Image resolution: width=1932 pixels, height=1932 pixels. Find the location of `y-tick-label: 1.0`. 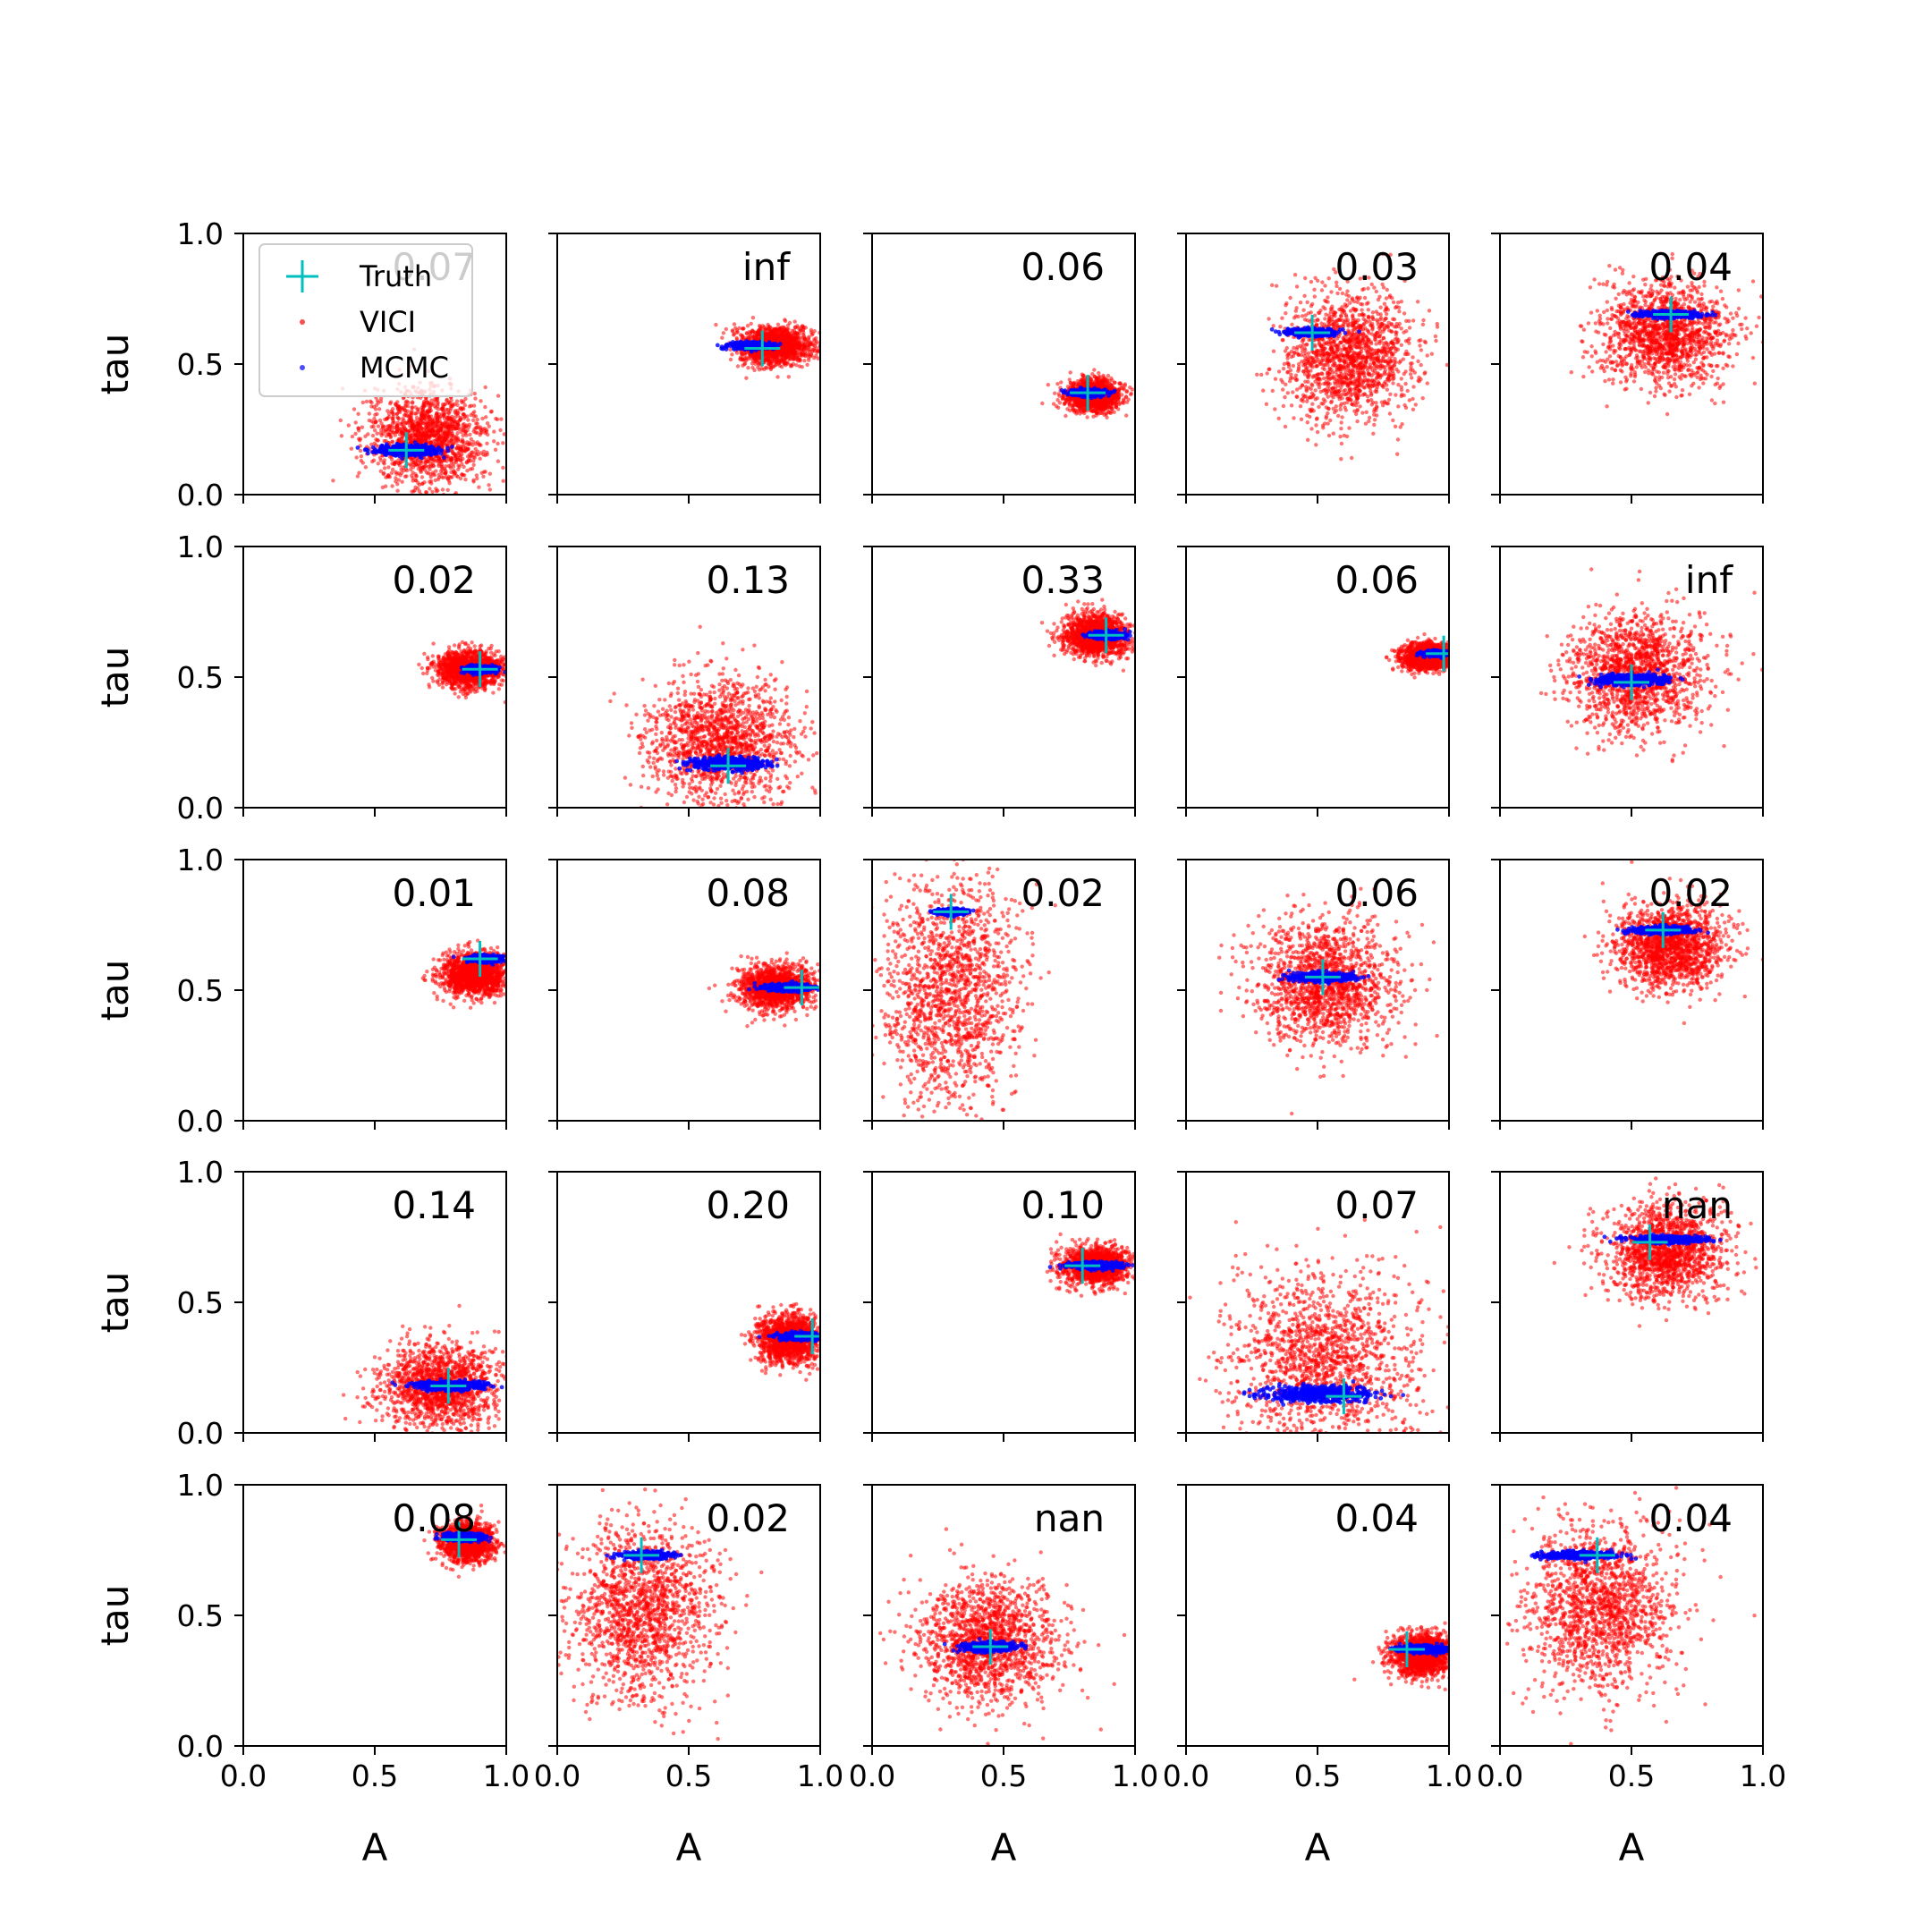

y-tick-label: 1.0 is located at coordinates (200, 233).